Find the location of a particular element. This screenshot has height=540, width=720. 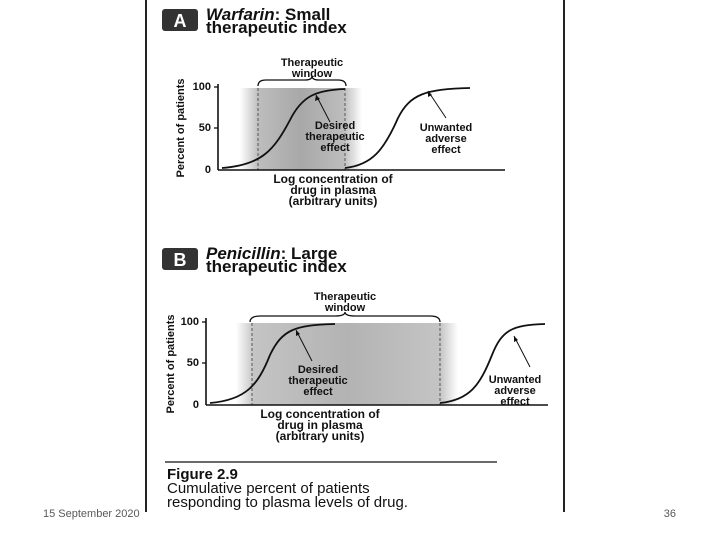

panel-b-desired-label-3: effect is located at coordinates (318, 392).